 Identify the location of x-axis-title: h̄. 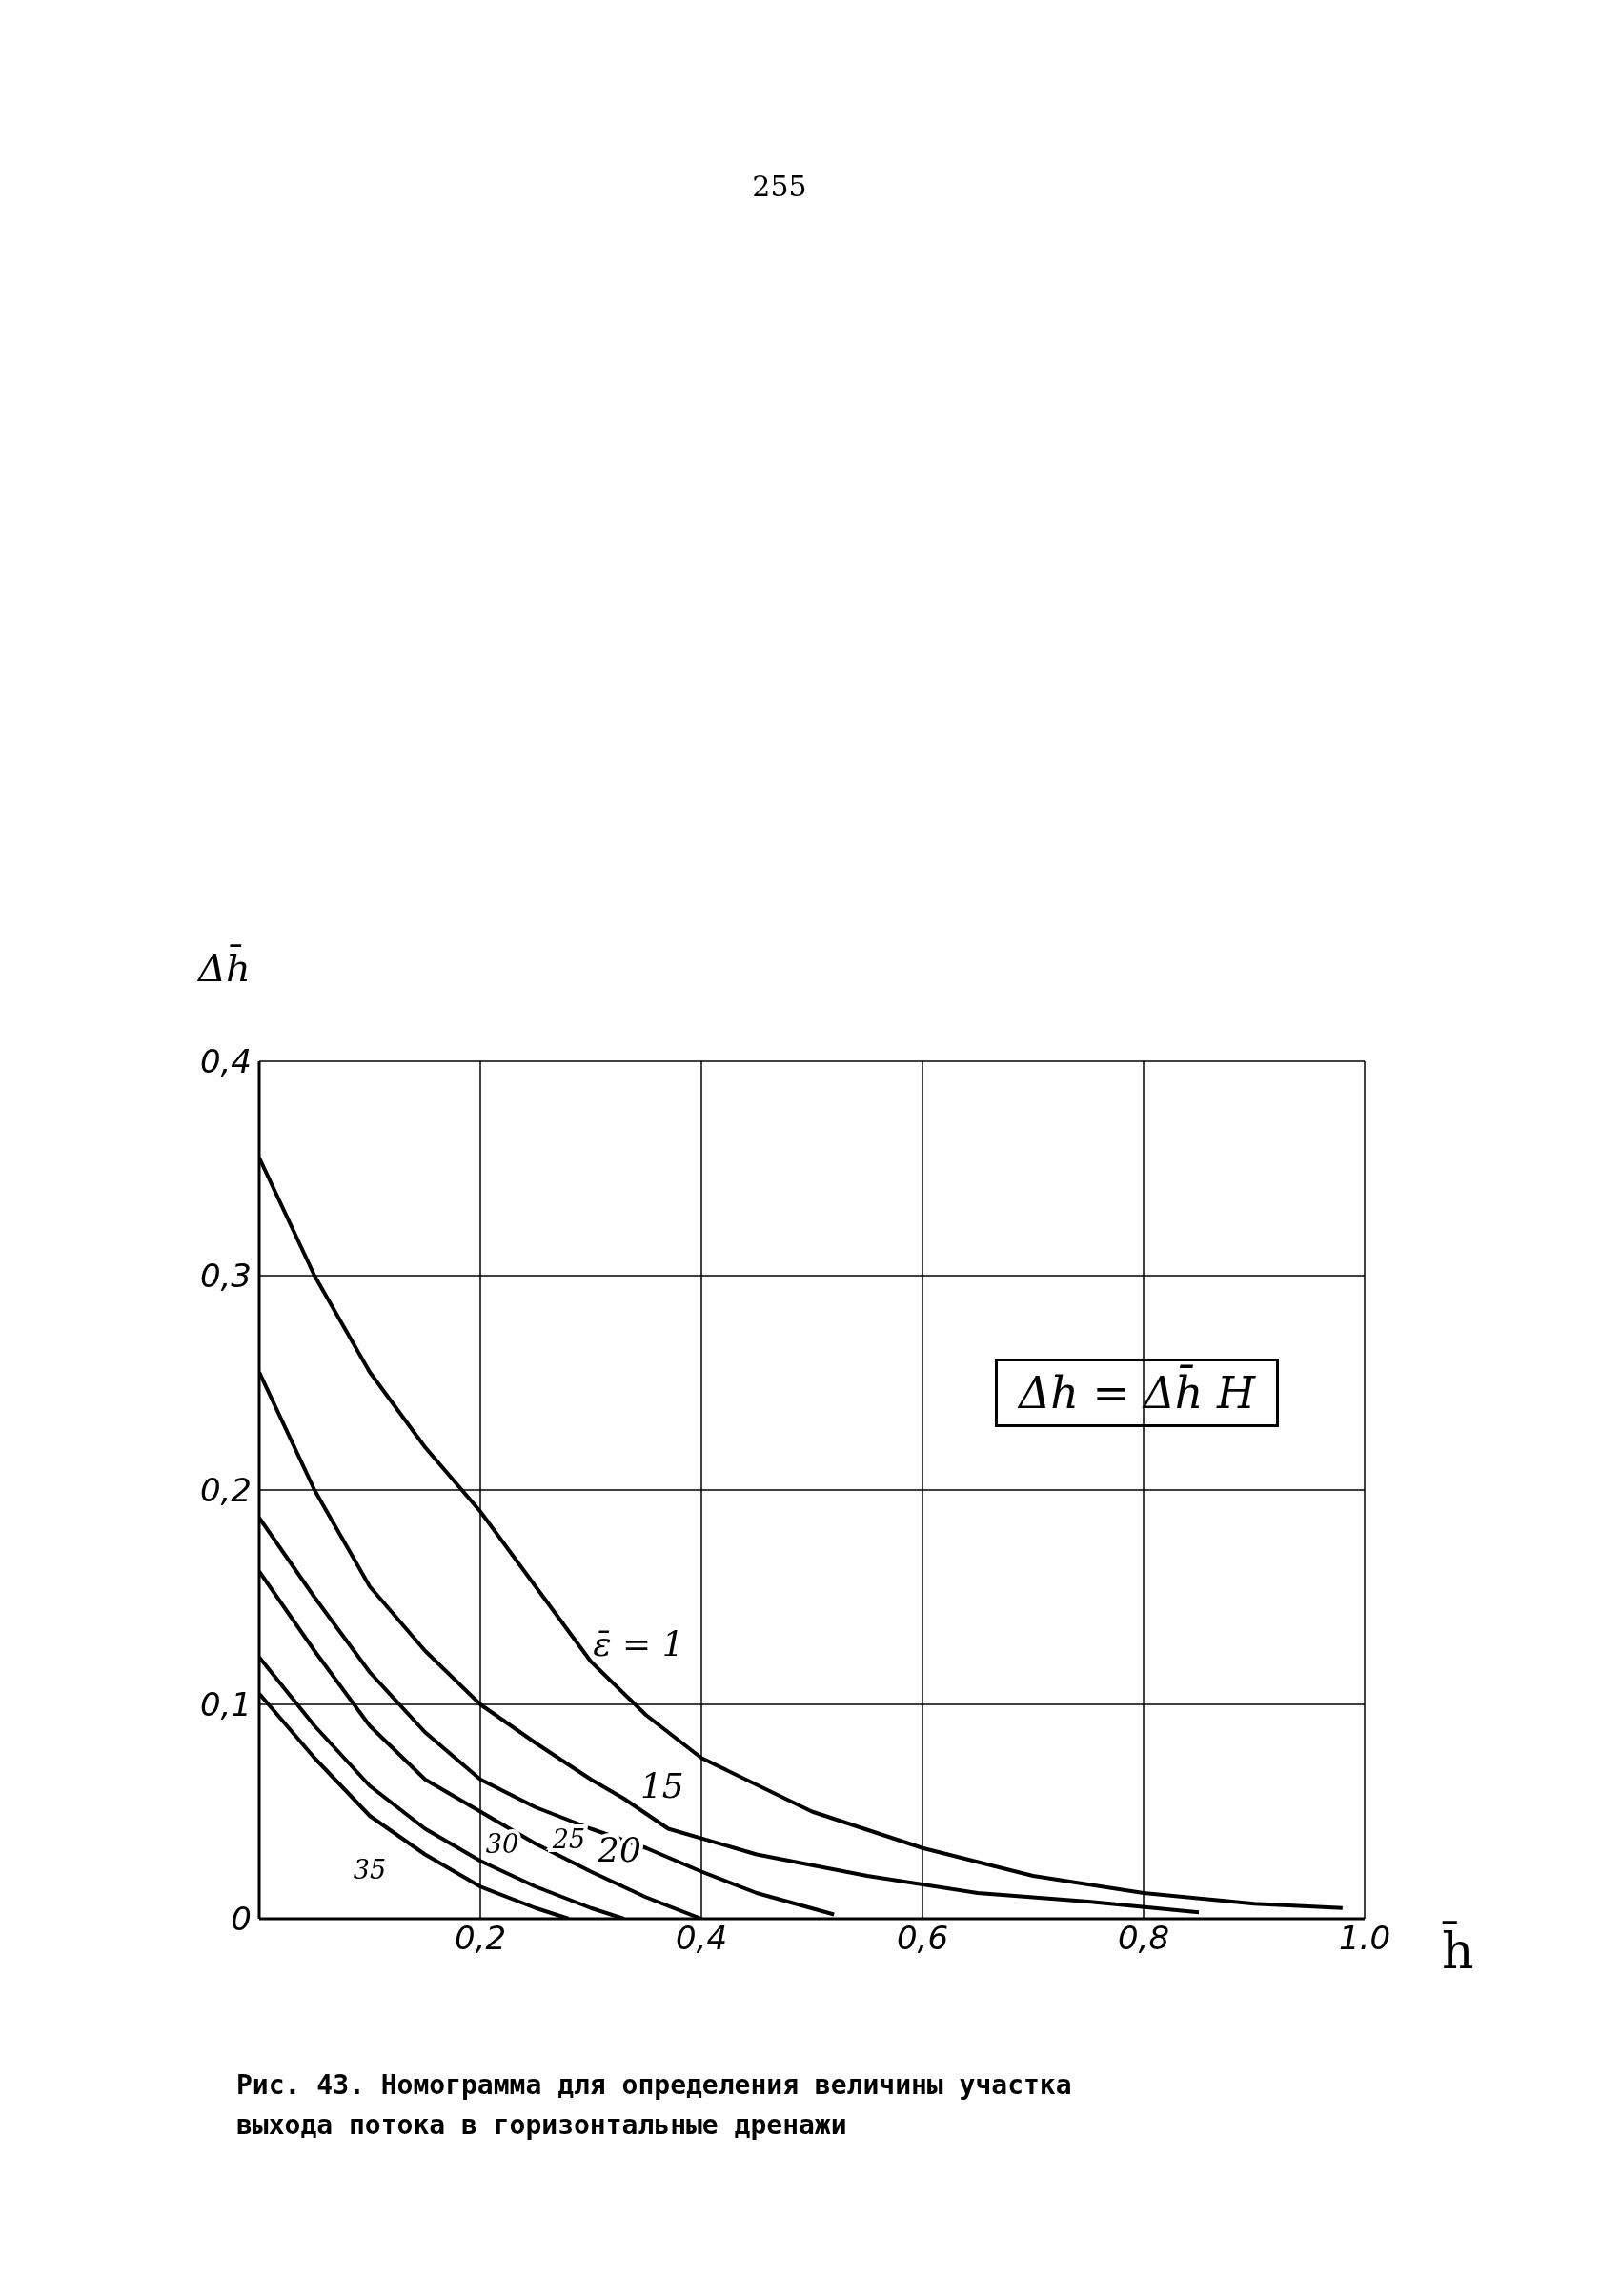
(1458, 1951).